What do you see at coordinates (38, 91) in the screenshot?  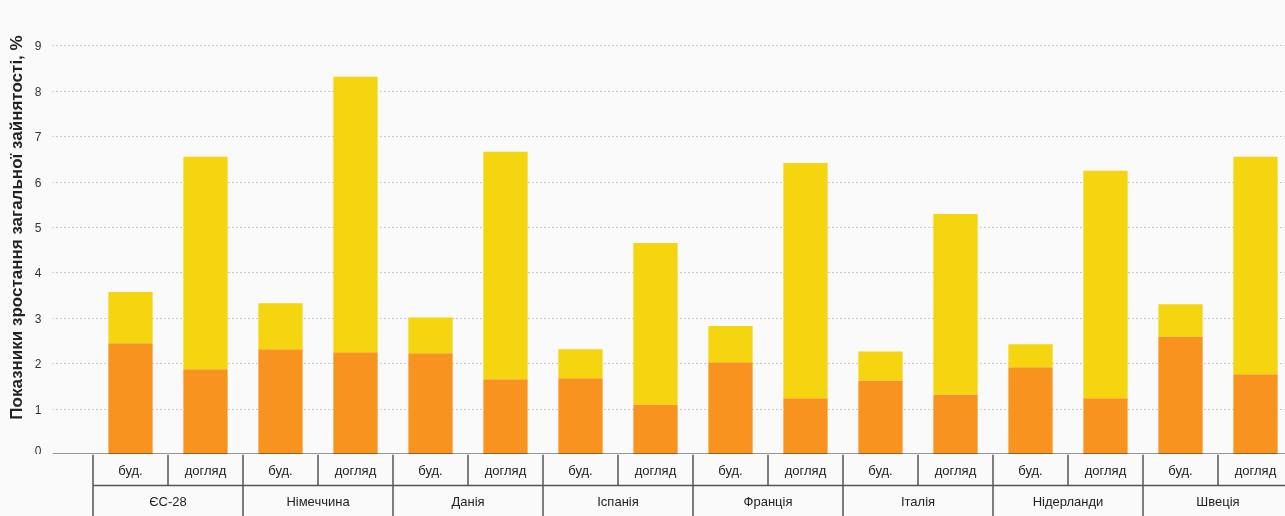 I see `y-tick-label: 8` at bounding box center [38, 91].